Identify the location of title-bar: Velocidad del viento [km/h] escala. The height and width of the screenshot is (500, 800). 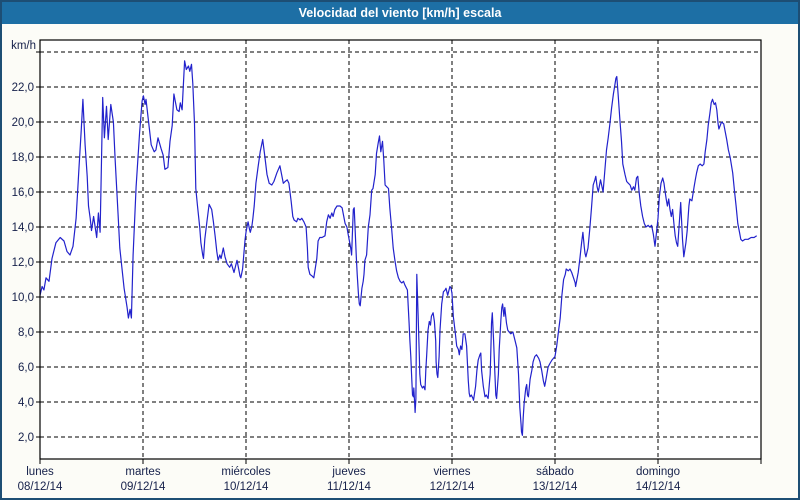
(400, 13).